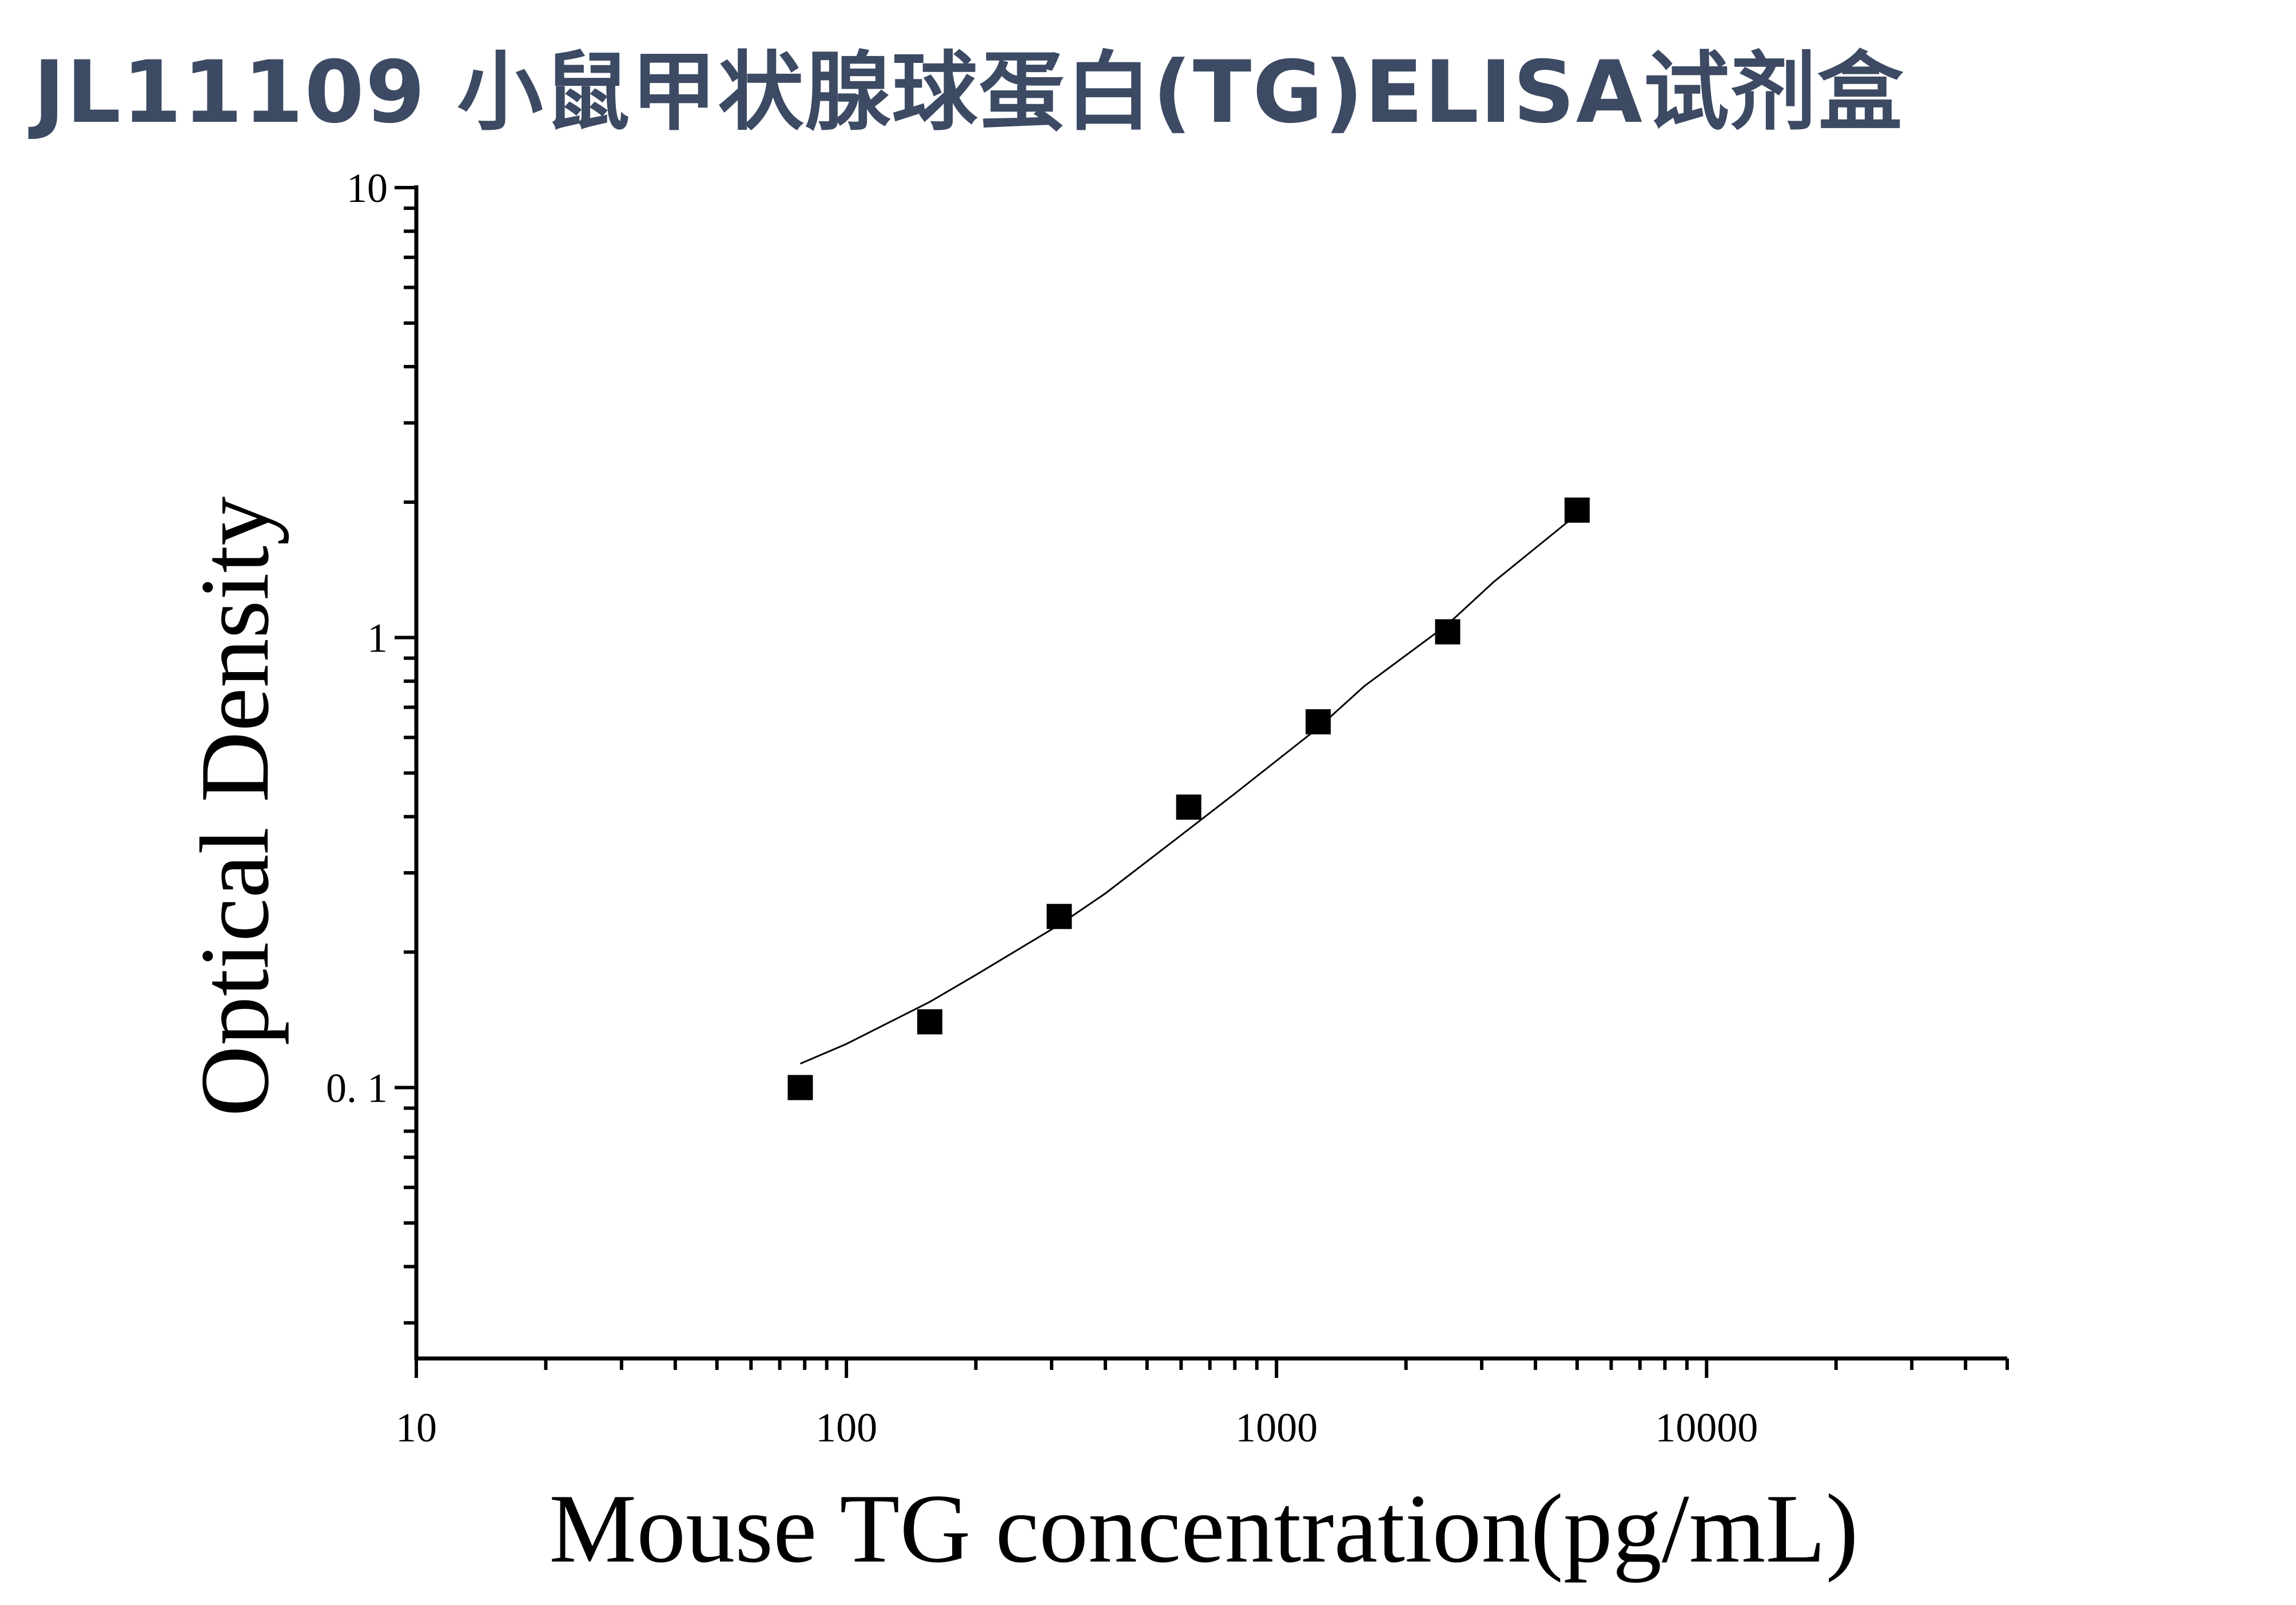  I want to click on x-tick-label: 100, so click(846, 1428).